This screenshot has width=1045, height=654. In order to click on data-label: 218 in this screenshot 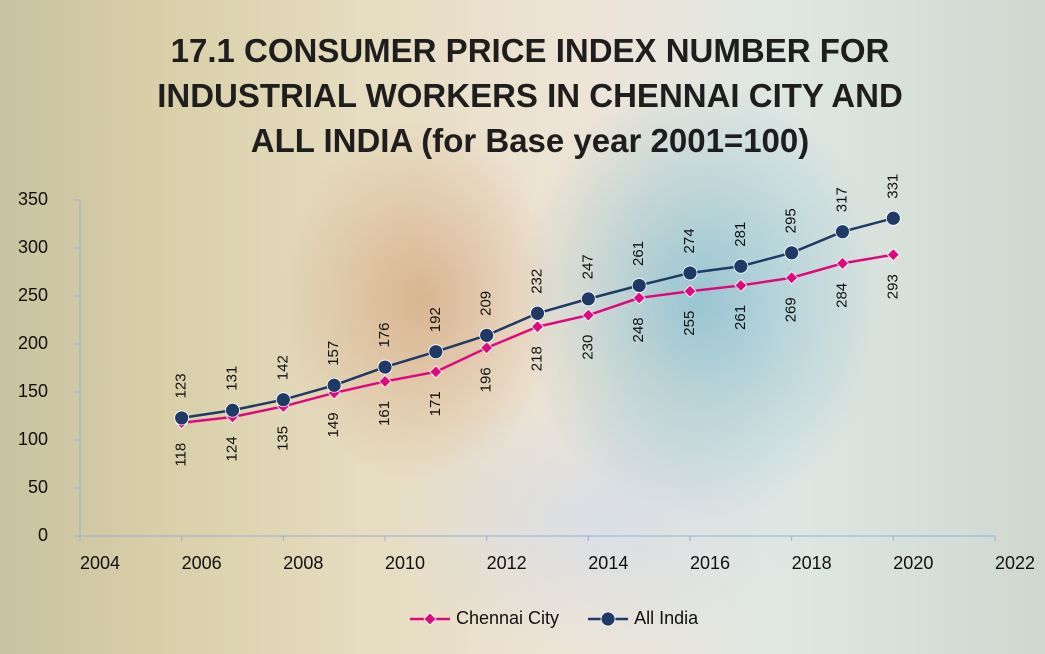, I will do `click(536, 358)`.